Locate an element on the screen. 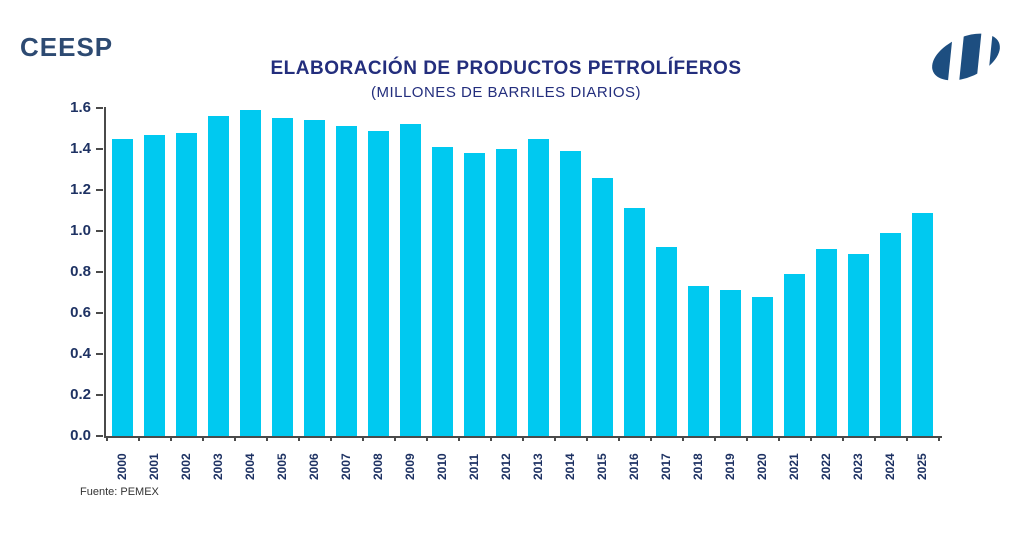 The image size is (1024, 544). bar-2008 is located at coordinates (378, 283).